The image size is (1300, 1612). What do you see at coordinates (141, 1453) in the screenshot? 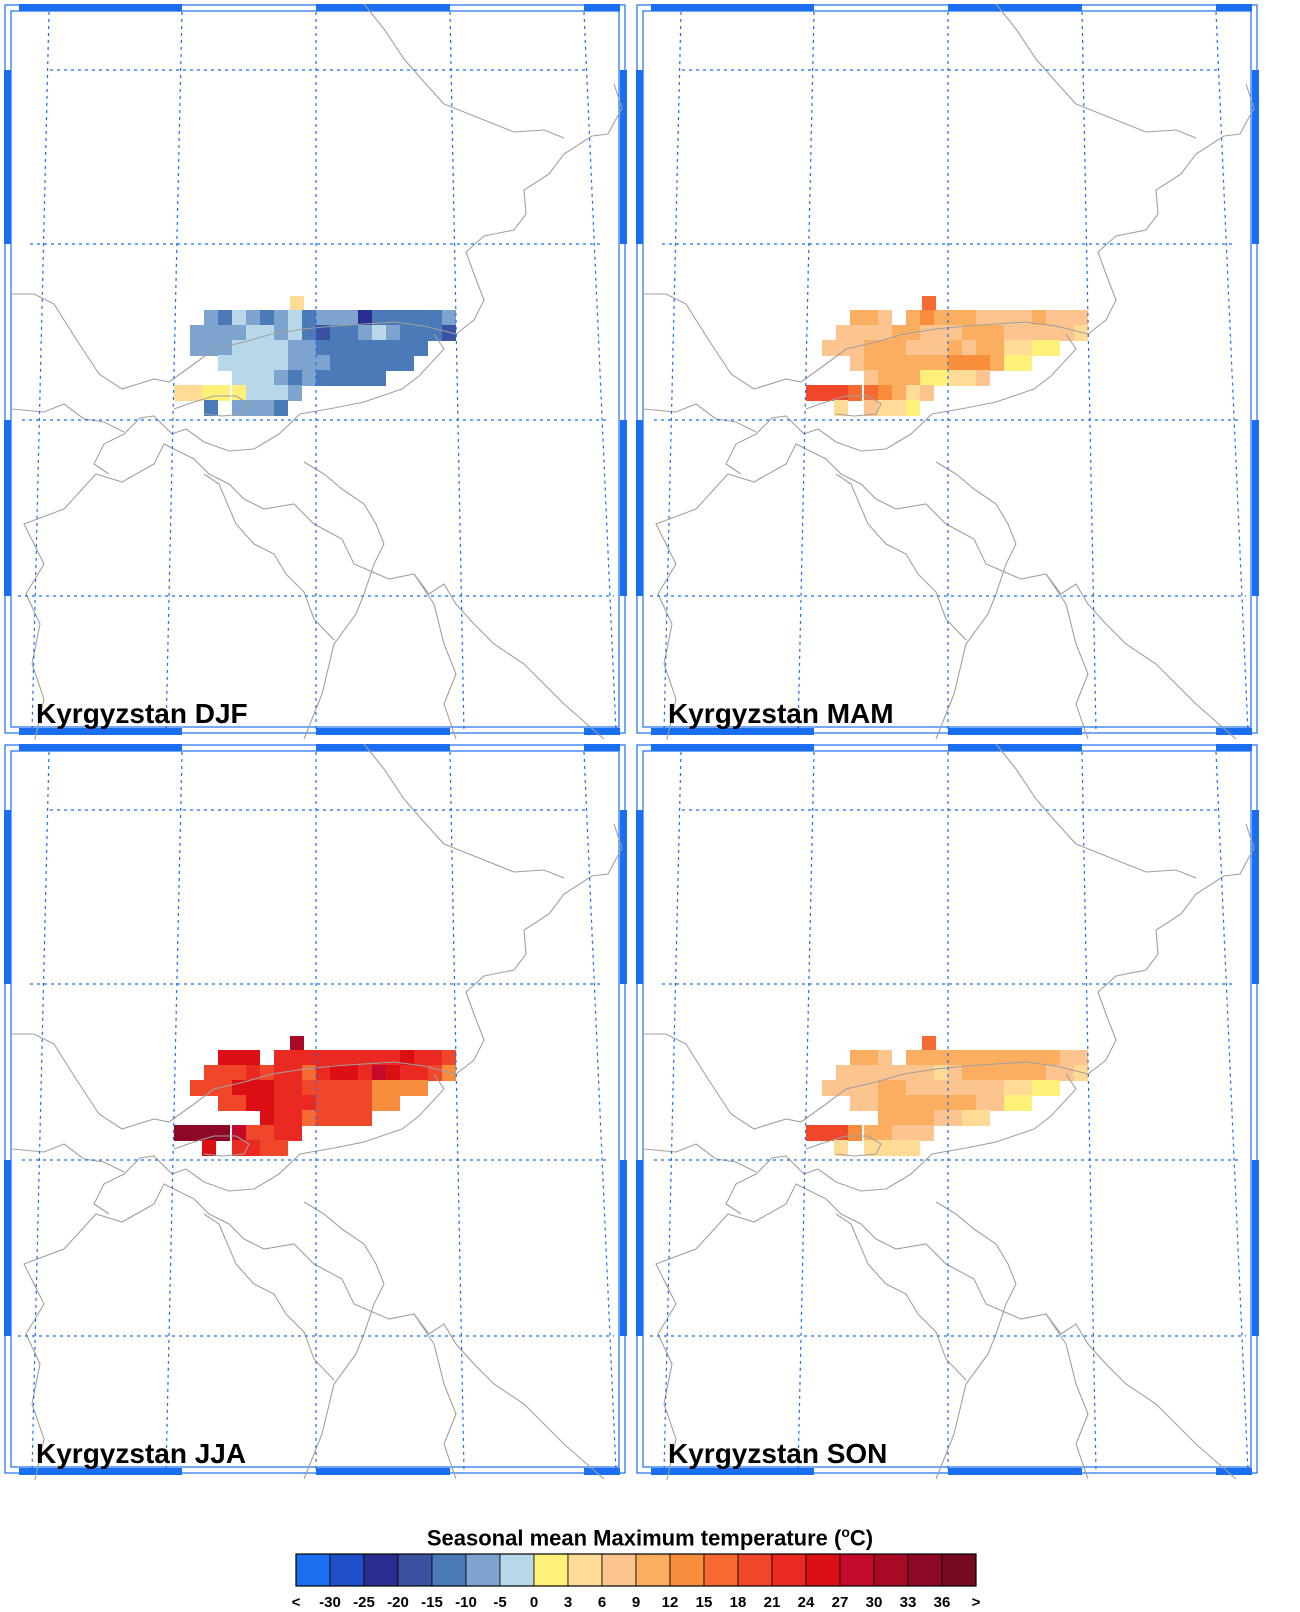
I see `panel-title: Kyrgyzstan JJA` at bounding box center [141, 1453].